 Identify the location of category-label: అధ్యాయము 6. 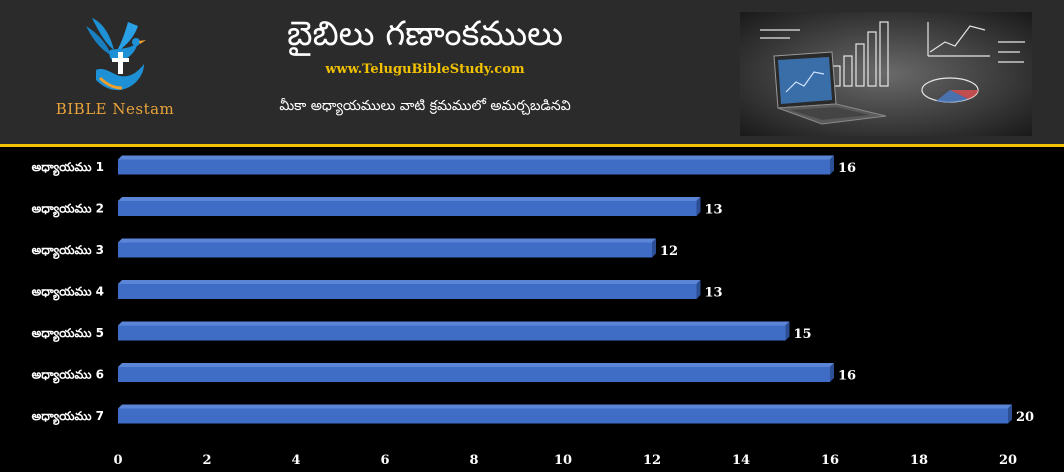
(68, 376).